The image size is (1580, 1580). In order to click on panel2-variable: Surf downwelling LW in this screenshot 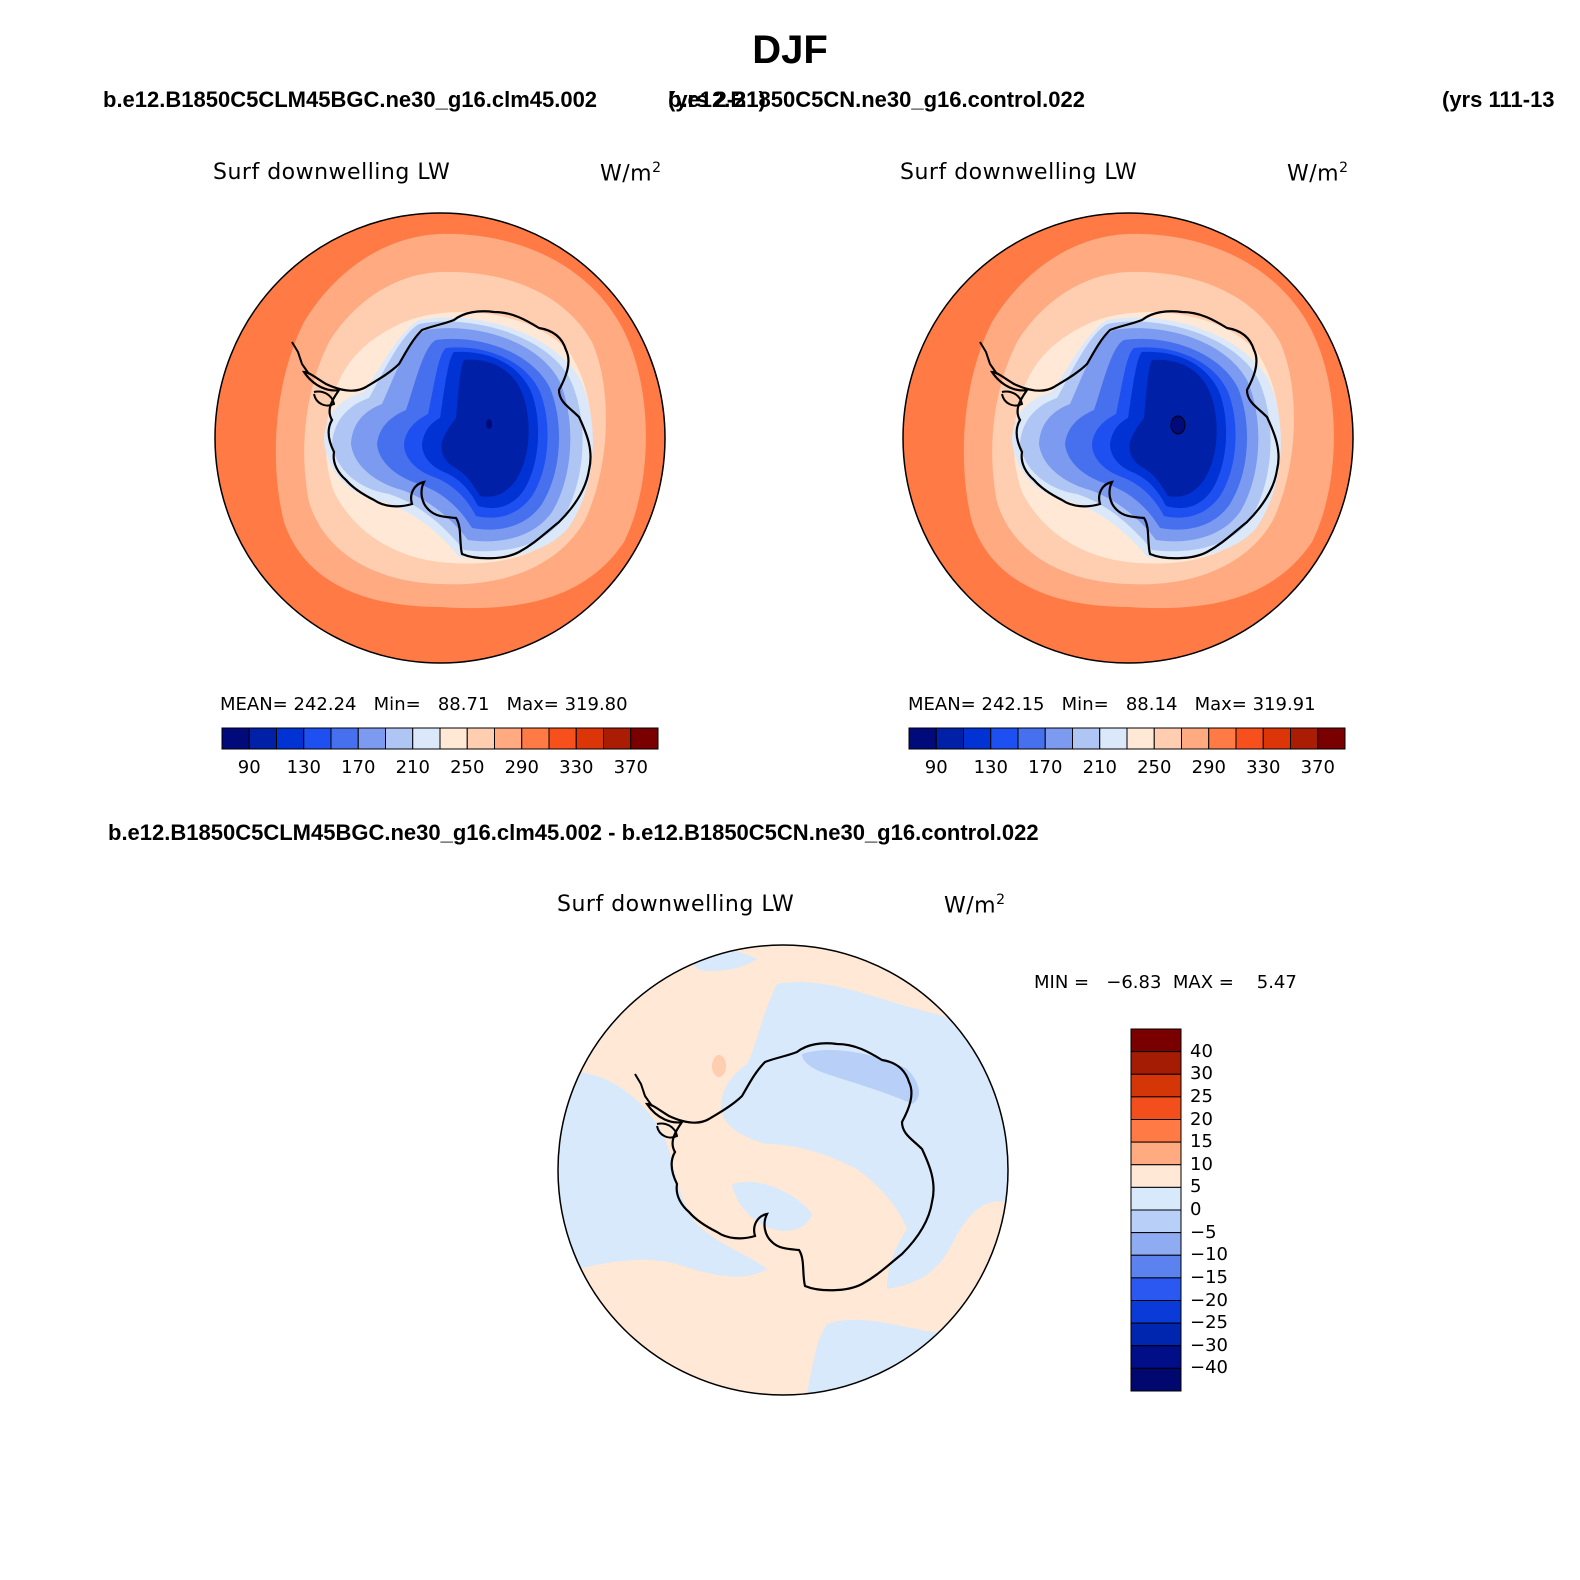, I will do `click(1019, 172)`.